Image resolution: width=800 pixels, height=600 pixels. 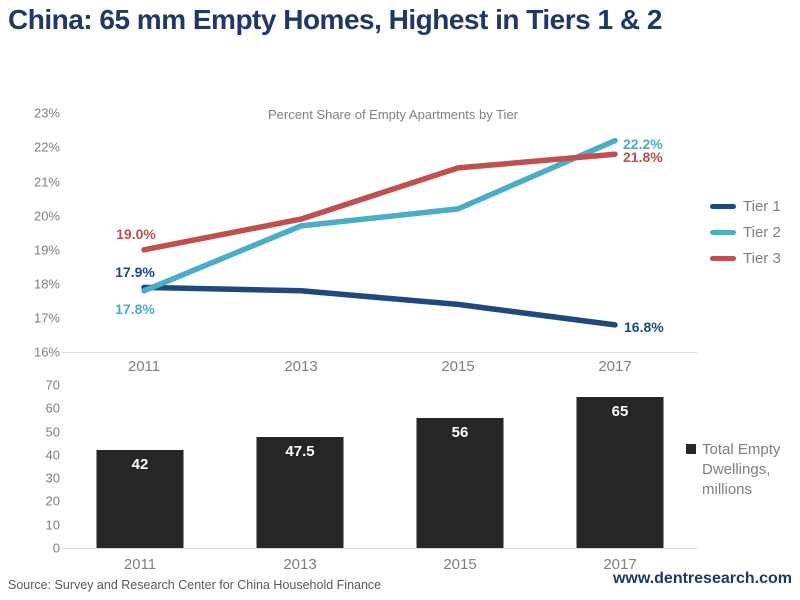 I want to click on line-xtick: 2013, so click(x=301, y=366).